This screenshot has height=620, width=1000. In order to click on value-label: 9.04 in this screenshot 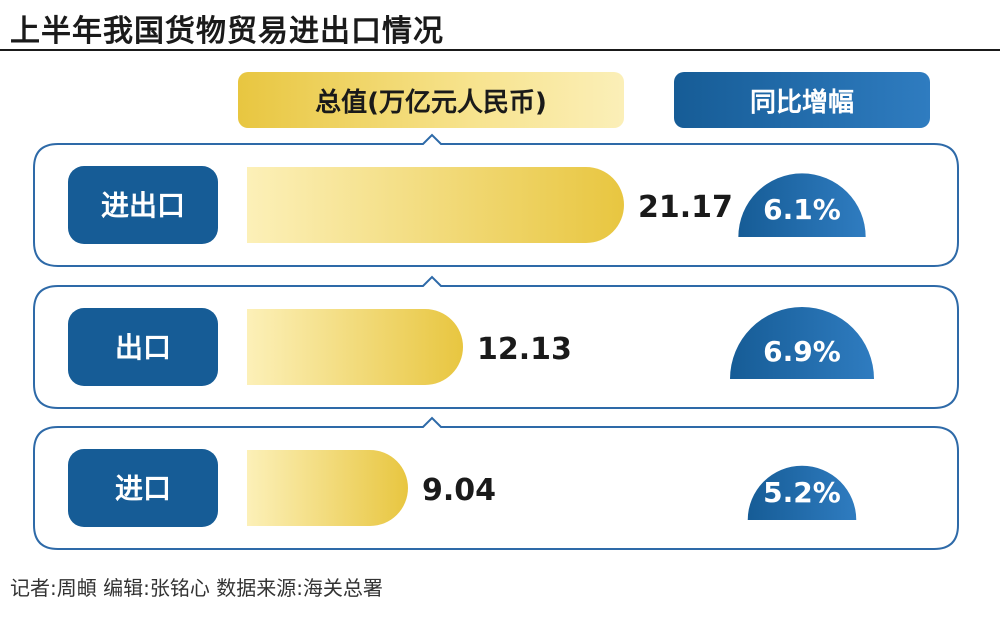, I will do `click(459, 490)`.